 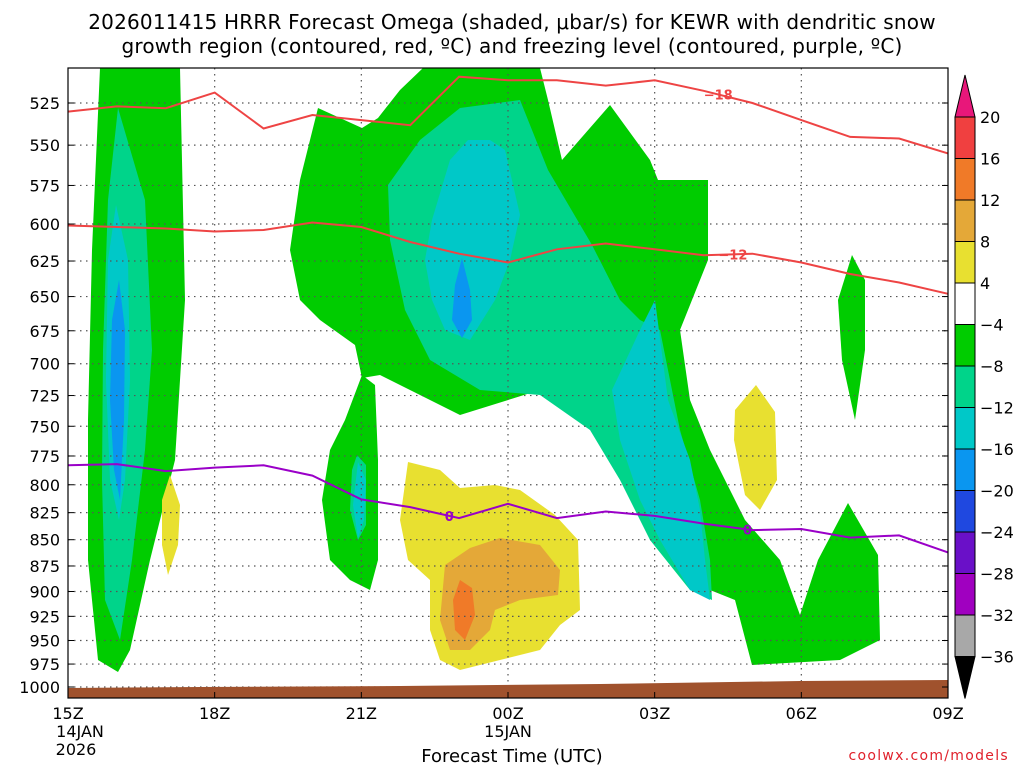 I want to click on y-tick-label: 875, so click(x=44, y=566).